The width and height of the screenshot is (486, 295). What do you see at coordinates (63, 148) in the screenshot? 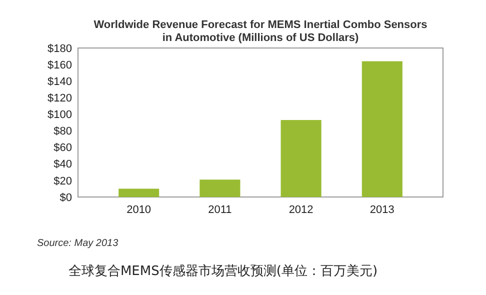
I see `y-tick-label: $60` at bounding box center [63, 148].